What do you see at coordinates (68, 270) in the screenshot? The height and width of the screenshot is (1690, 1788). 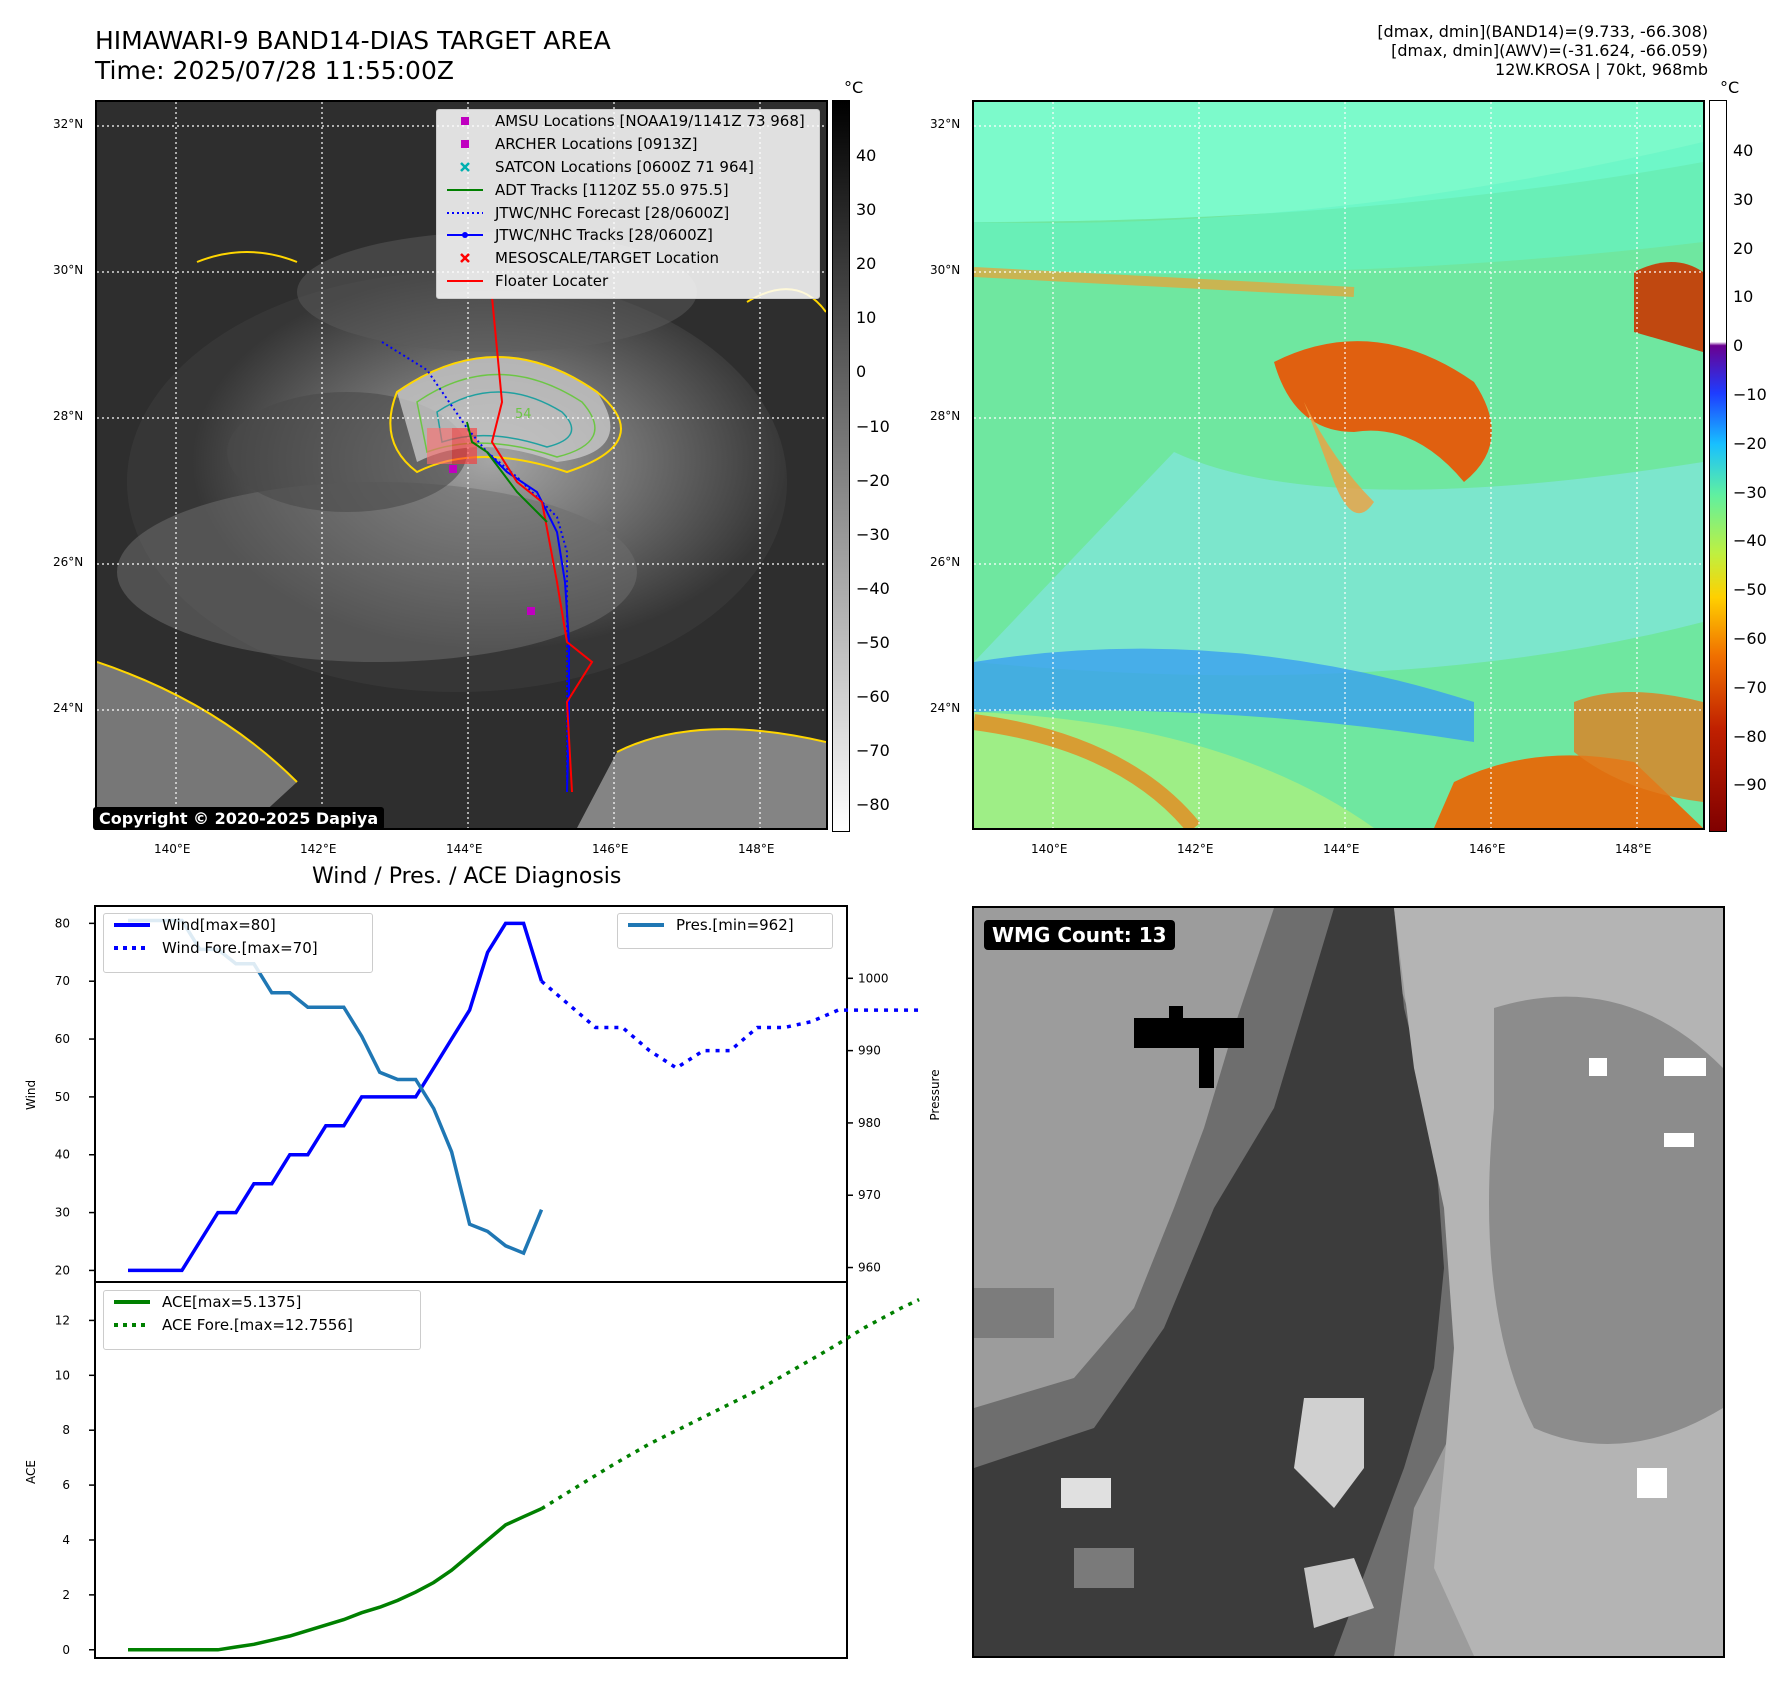 I see `ir-lat-label-1: 30°N` at bounding box center [68, 270].